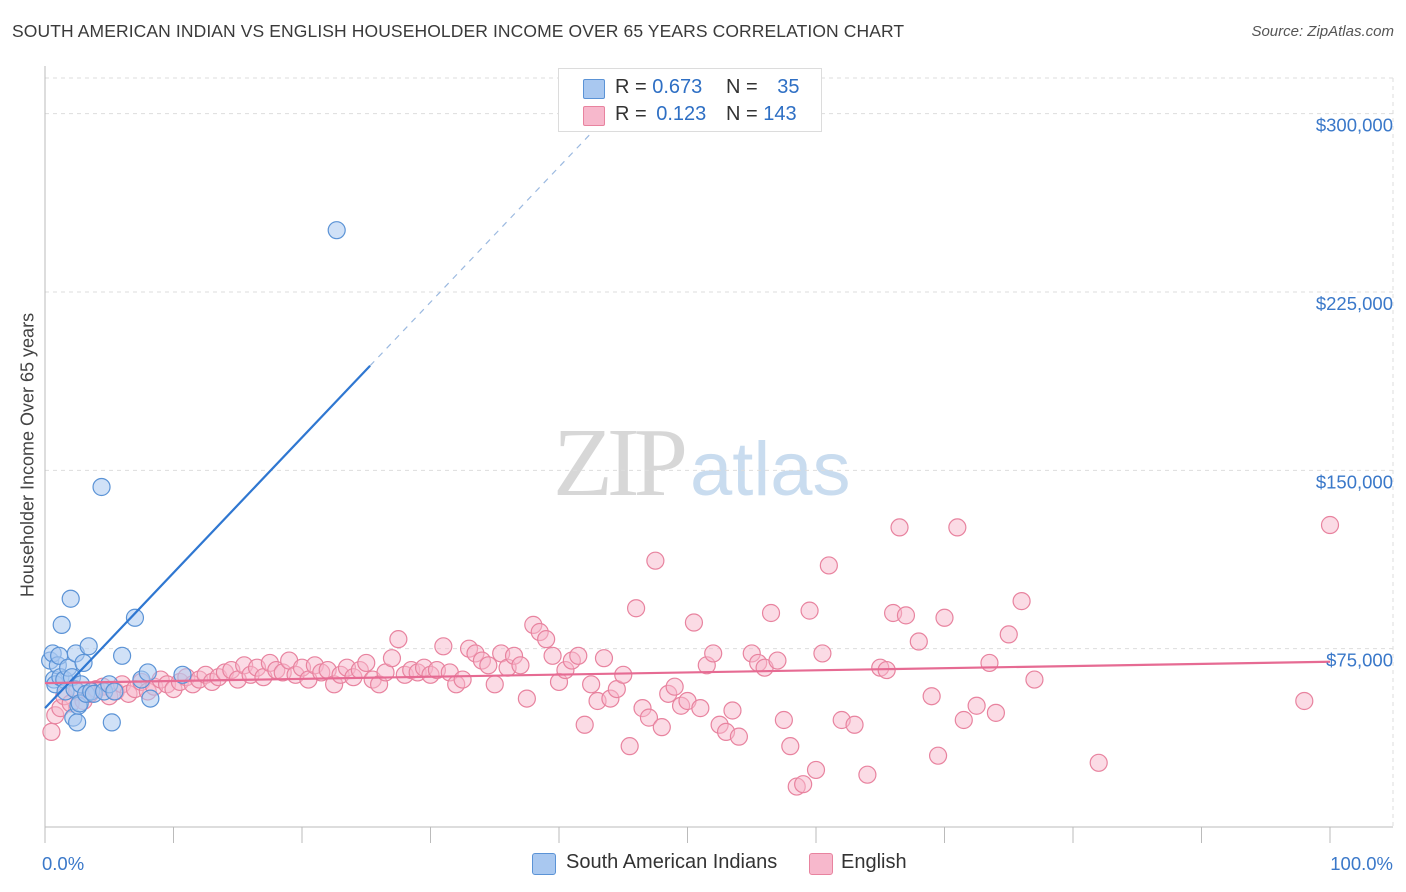 This screenshot has height=892, width=1406. Describe the element at coordinates (1354, 303) in the screenshot. I see `y-tick-label: $225,000` at that location.